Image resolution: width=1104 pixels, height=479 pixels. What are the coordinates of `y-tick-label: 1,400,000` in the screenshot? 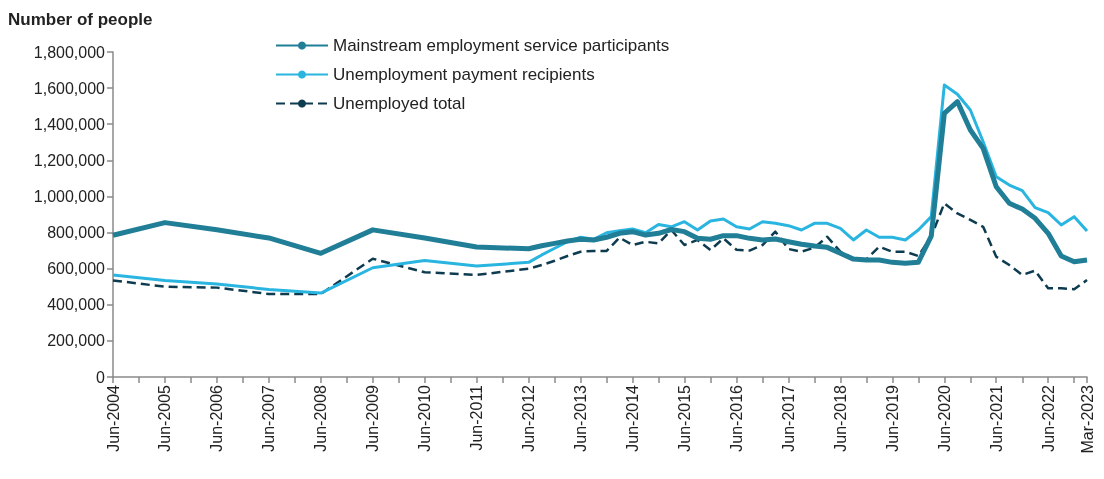 It's located at (69, 124).